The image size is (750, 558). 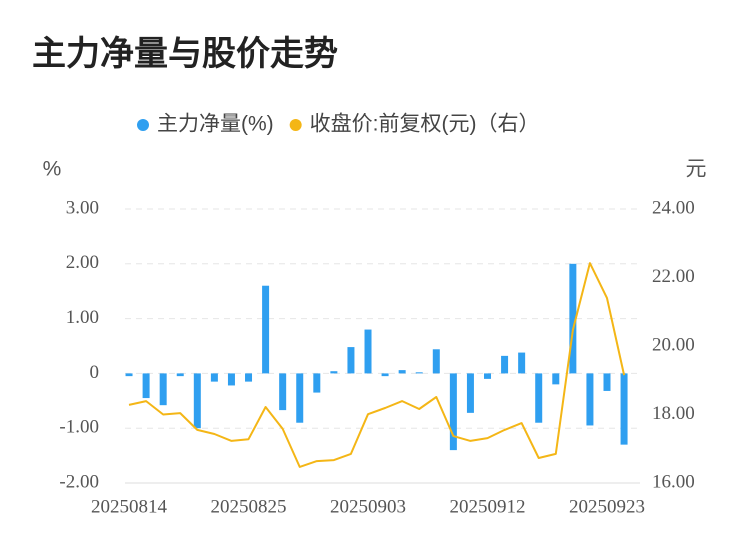 I want to click on legend-label: 收盘价:前复权(元)（右）, so click(x=425, y=124).